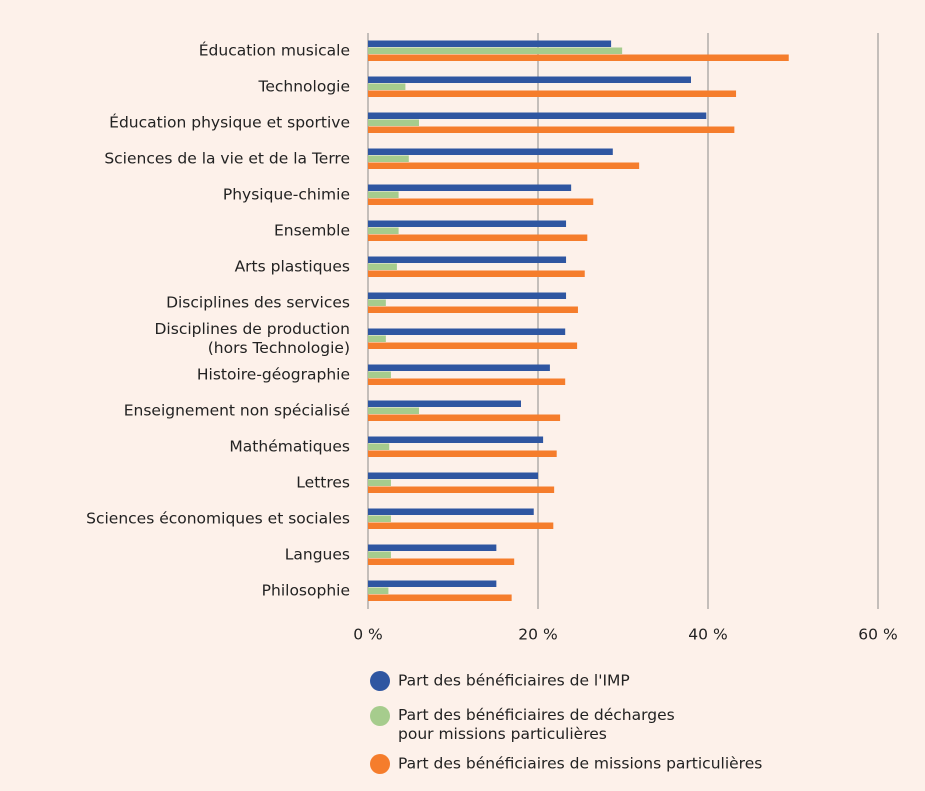 The image size is (925, 791). What do you see at coordinates (305, 590) in the screenshot?
I see `y-tick-label: Philosophie` at bounding box center [305, 590].